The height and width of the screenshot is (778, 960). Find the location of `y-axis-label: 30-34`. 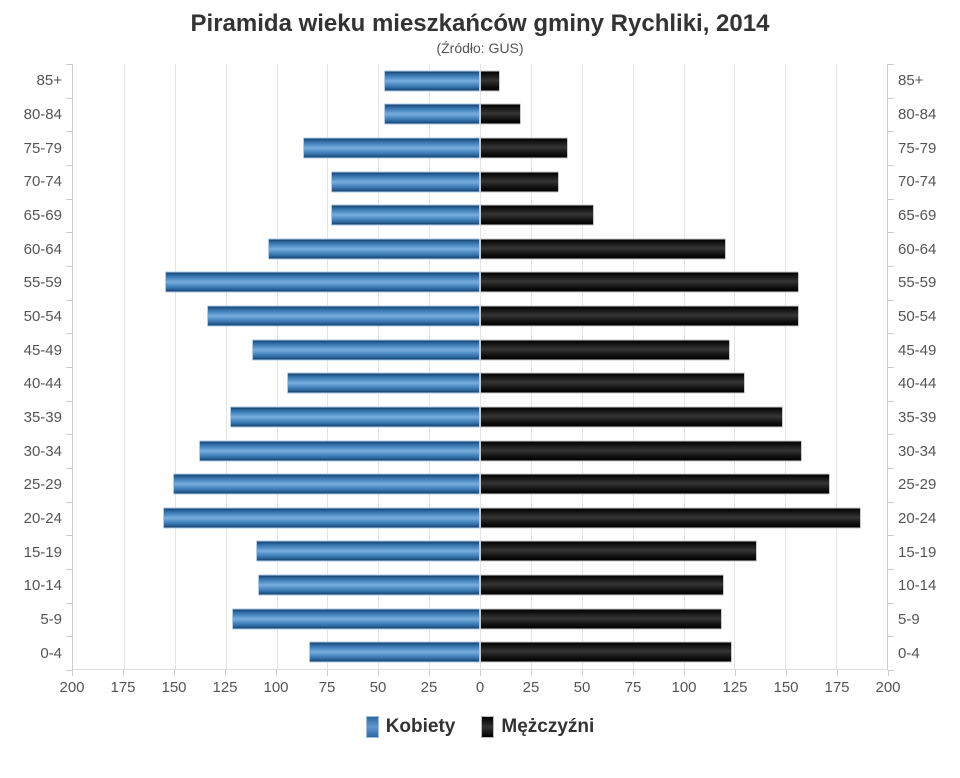

y-axis-label: 30-34 is located at coordinates (42, 451).